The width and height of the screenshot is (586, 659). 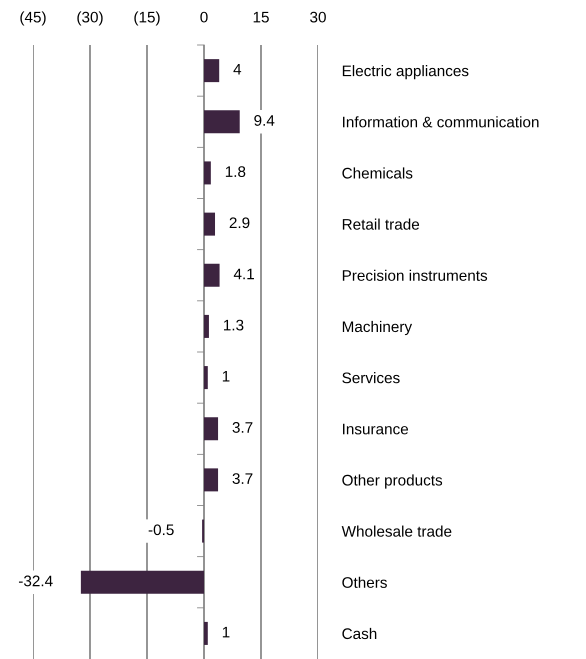 What do you see at coordinates (440, 122) in the screenshot?
I see `y-tick-label: Information & communication` at bounding box center [440, 122].